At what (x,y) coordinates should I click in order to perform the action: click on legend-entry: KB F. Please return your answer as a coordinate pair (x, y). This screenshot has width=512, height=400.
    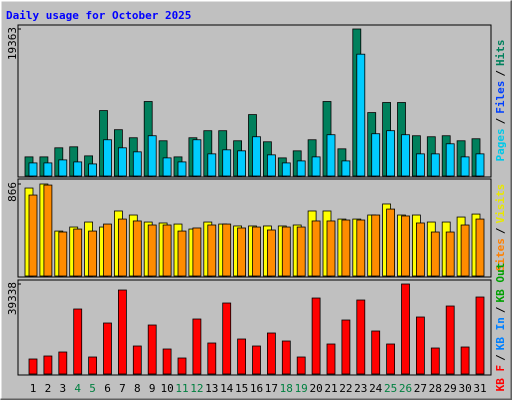
    Looking at the image, I should click on (500, 378).